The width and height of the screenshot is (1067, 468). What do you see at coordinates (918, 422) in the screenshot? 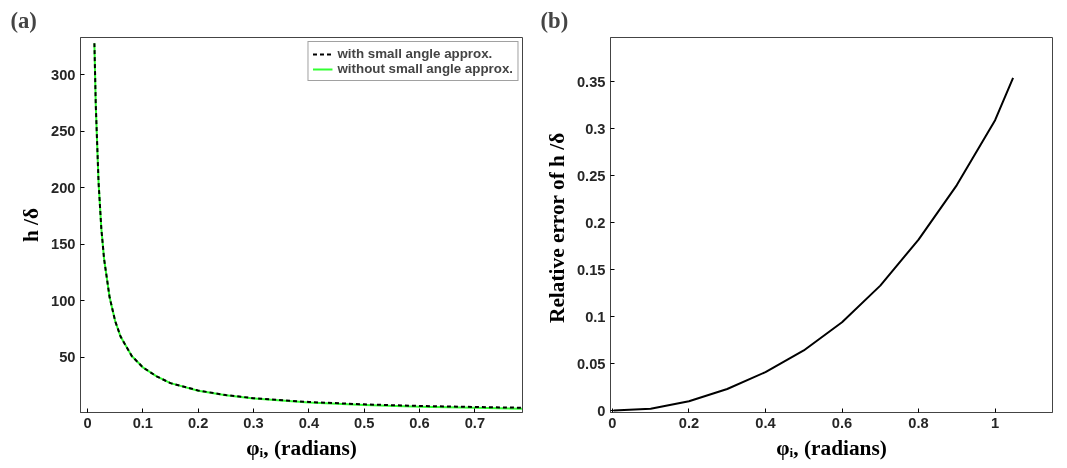
I see `x-tick-label: 0.8` at bounding box center [918, 422].